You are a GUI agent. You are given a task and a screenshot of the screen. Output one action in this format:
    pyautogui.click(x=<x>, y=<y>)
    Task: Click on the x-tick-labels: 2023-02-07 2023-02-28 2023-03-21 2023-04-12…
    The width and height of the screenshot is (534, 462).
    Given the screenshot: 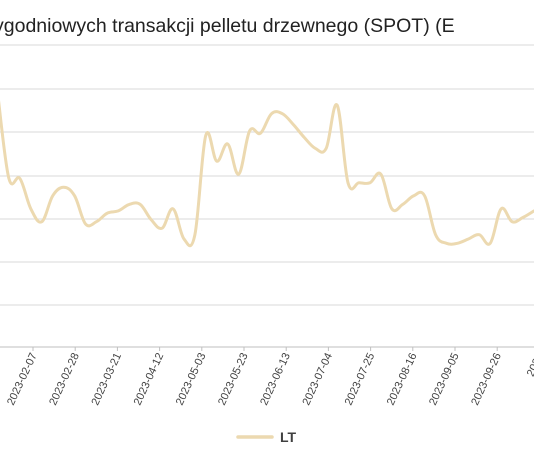 What is the action you would take?
    pyautogui.click(x=269, y=377)
    